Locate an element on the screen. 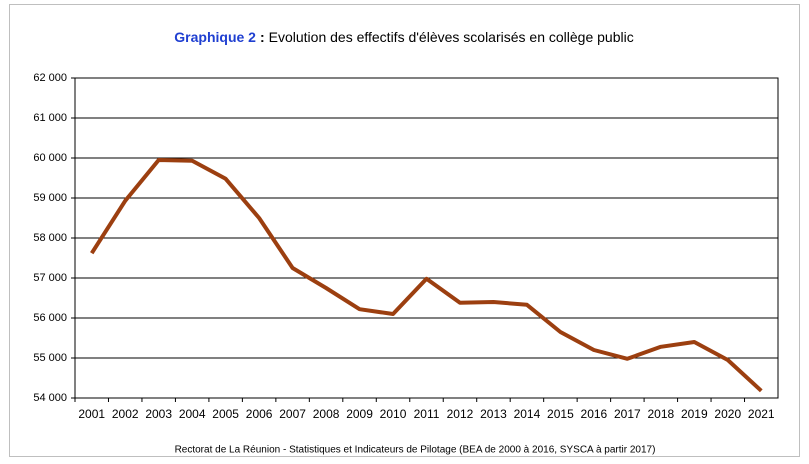 The height and width of the screenshot is (464, 809). x-tick-label: 2019 is located at coordinates (694, 414).